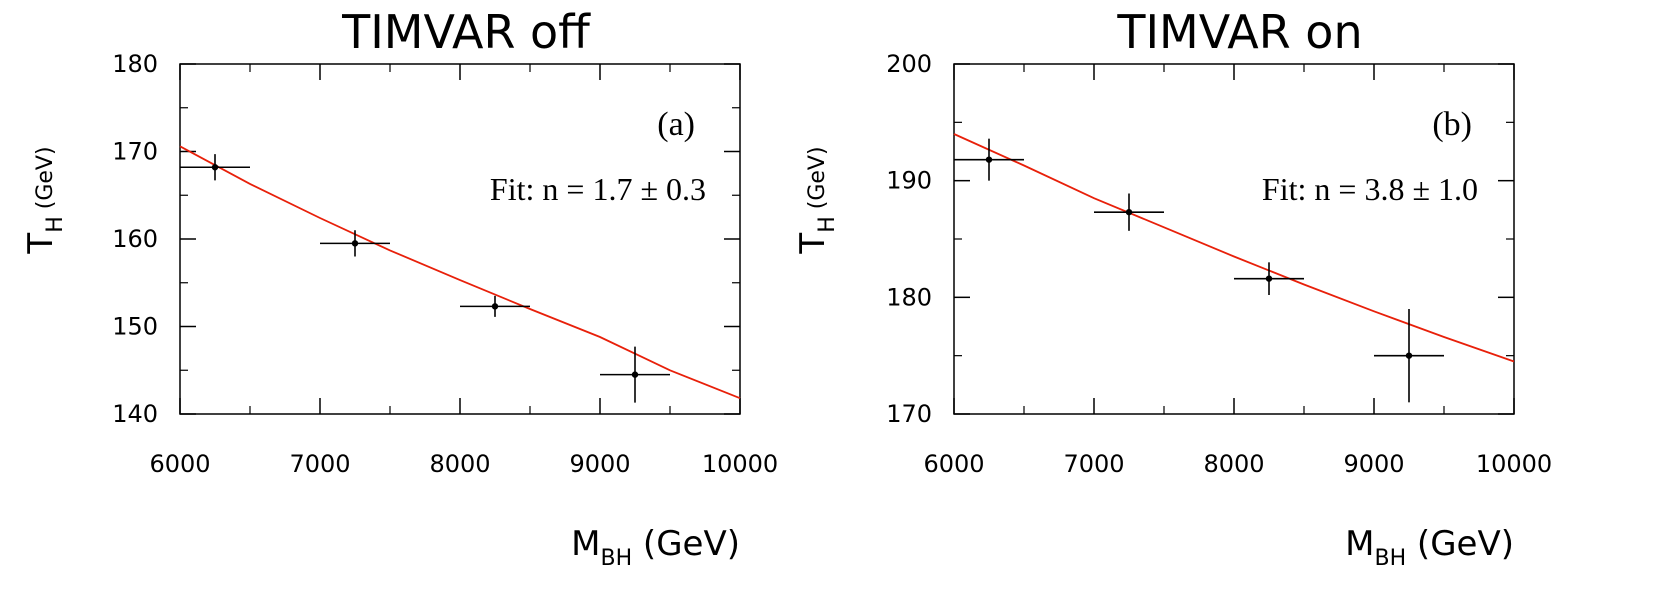  Describe the element at coordinates (1370, 189) in the screenshot. I see `chart-b-fit-annotation: Fit: n = 3.8 ± 1.0` at that location.